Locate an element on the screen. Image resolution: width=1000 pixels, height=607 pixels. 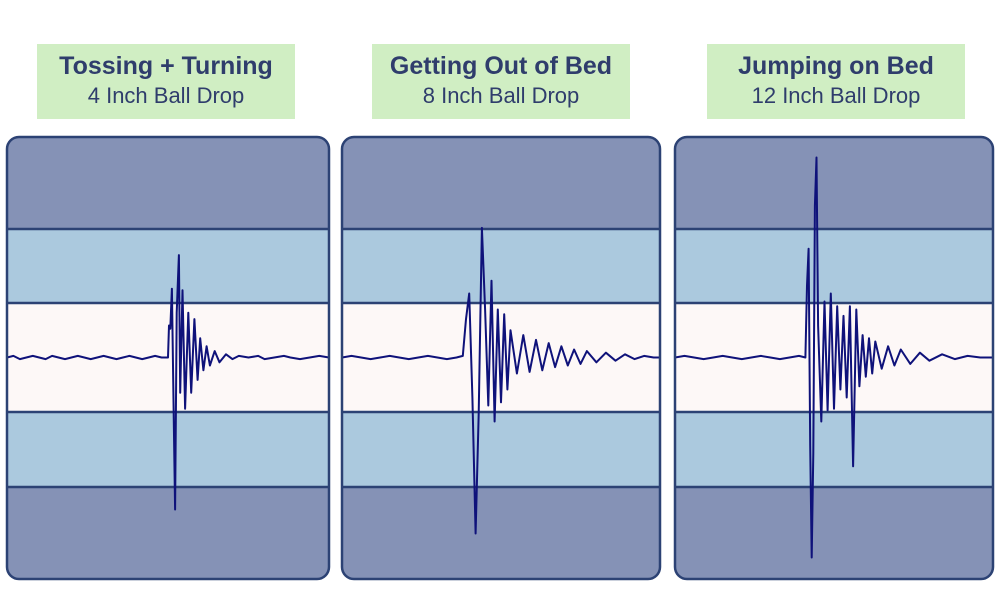
panel-subtitle: 8 Inch Ball Drop is located at coordinates (501, 95).